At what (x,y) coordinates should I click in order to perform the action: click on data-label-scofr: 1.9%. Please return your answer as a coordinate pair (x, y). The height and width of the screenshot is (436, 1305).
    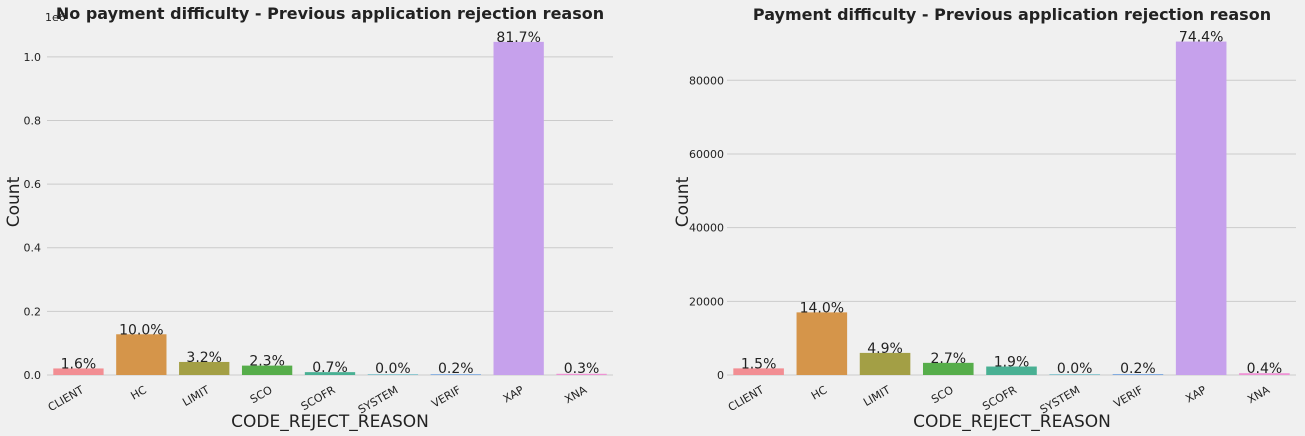
    Looking at the image, I should click on (1012, 363).